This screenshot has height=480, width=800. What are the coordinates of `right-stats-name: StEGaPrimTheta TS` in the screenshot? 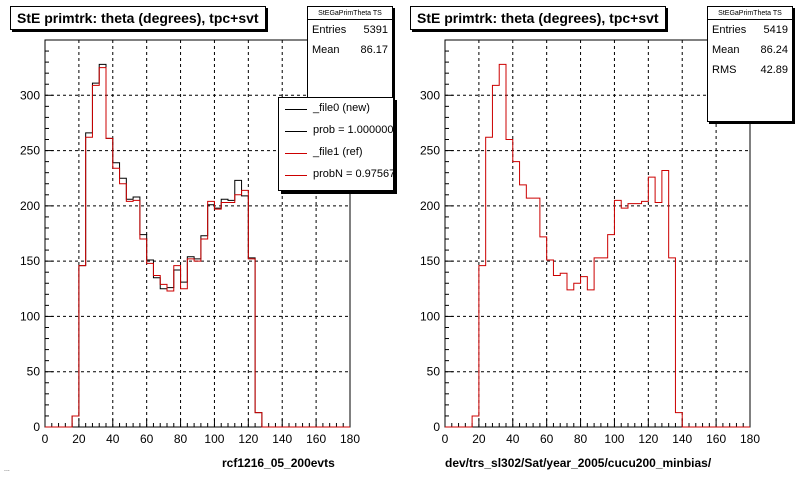 It's located at (750, 13).